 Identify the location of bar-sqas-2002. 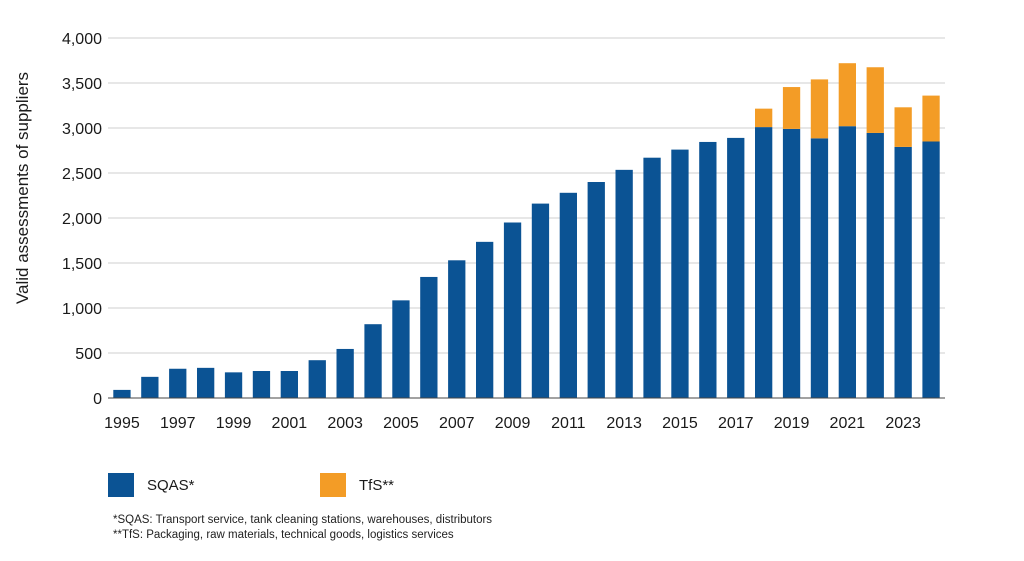
(317, 379).